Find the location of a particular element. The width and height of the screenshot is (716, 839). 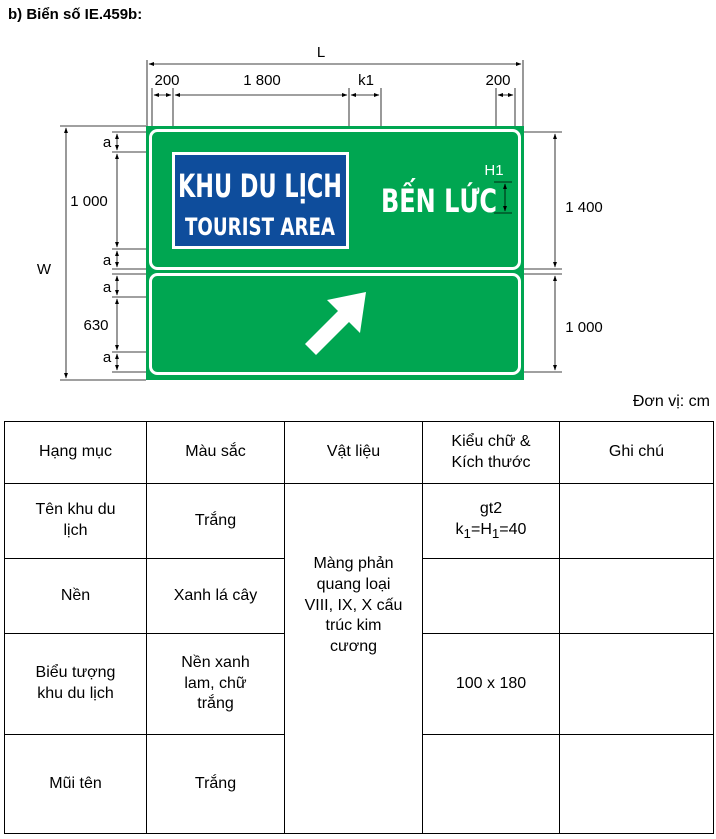

dim-H1: H1 is located at coordinates (498, 188).